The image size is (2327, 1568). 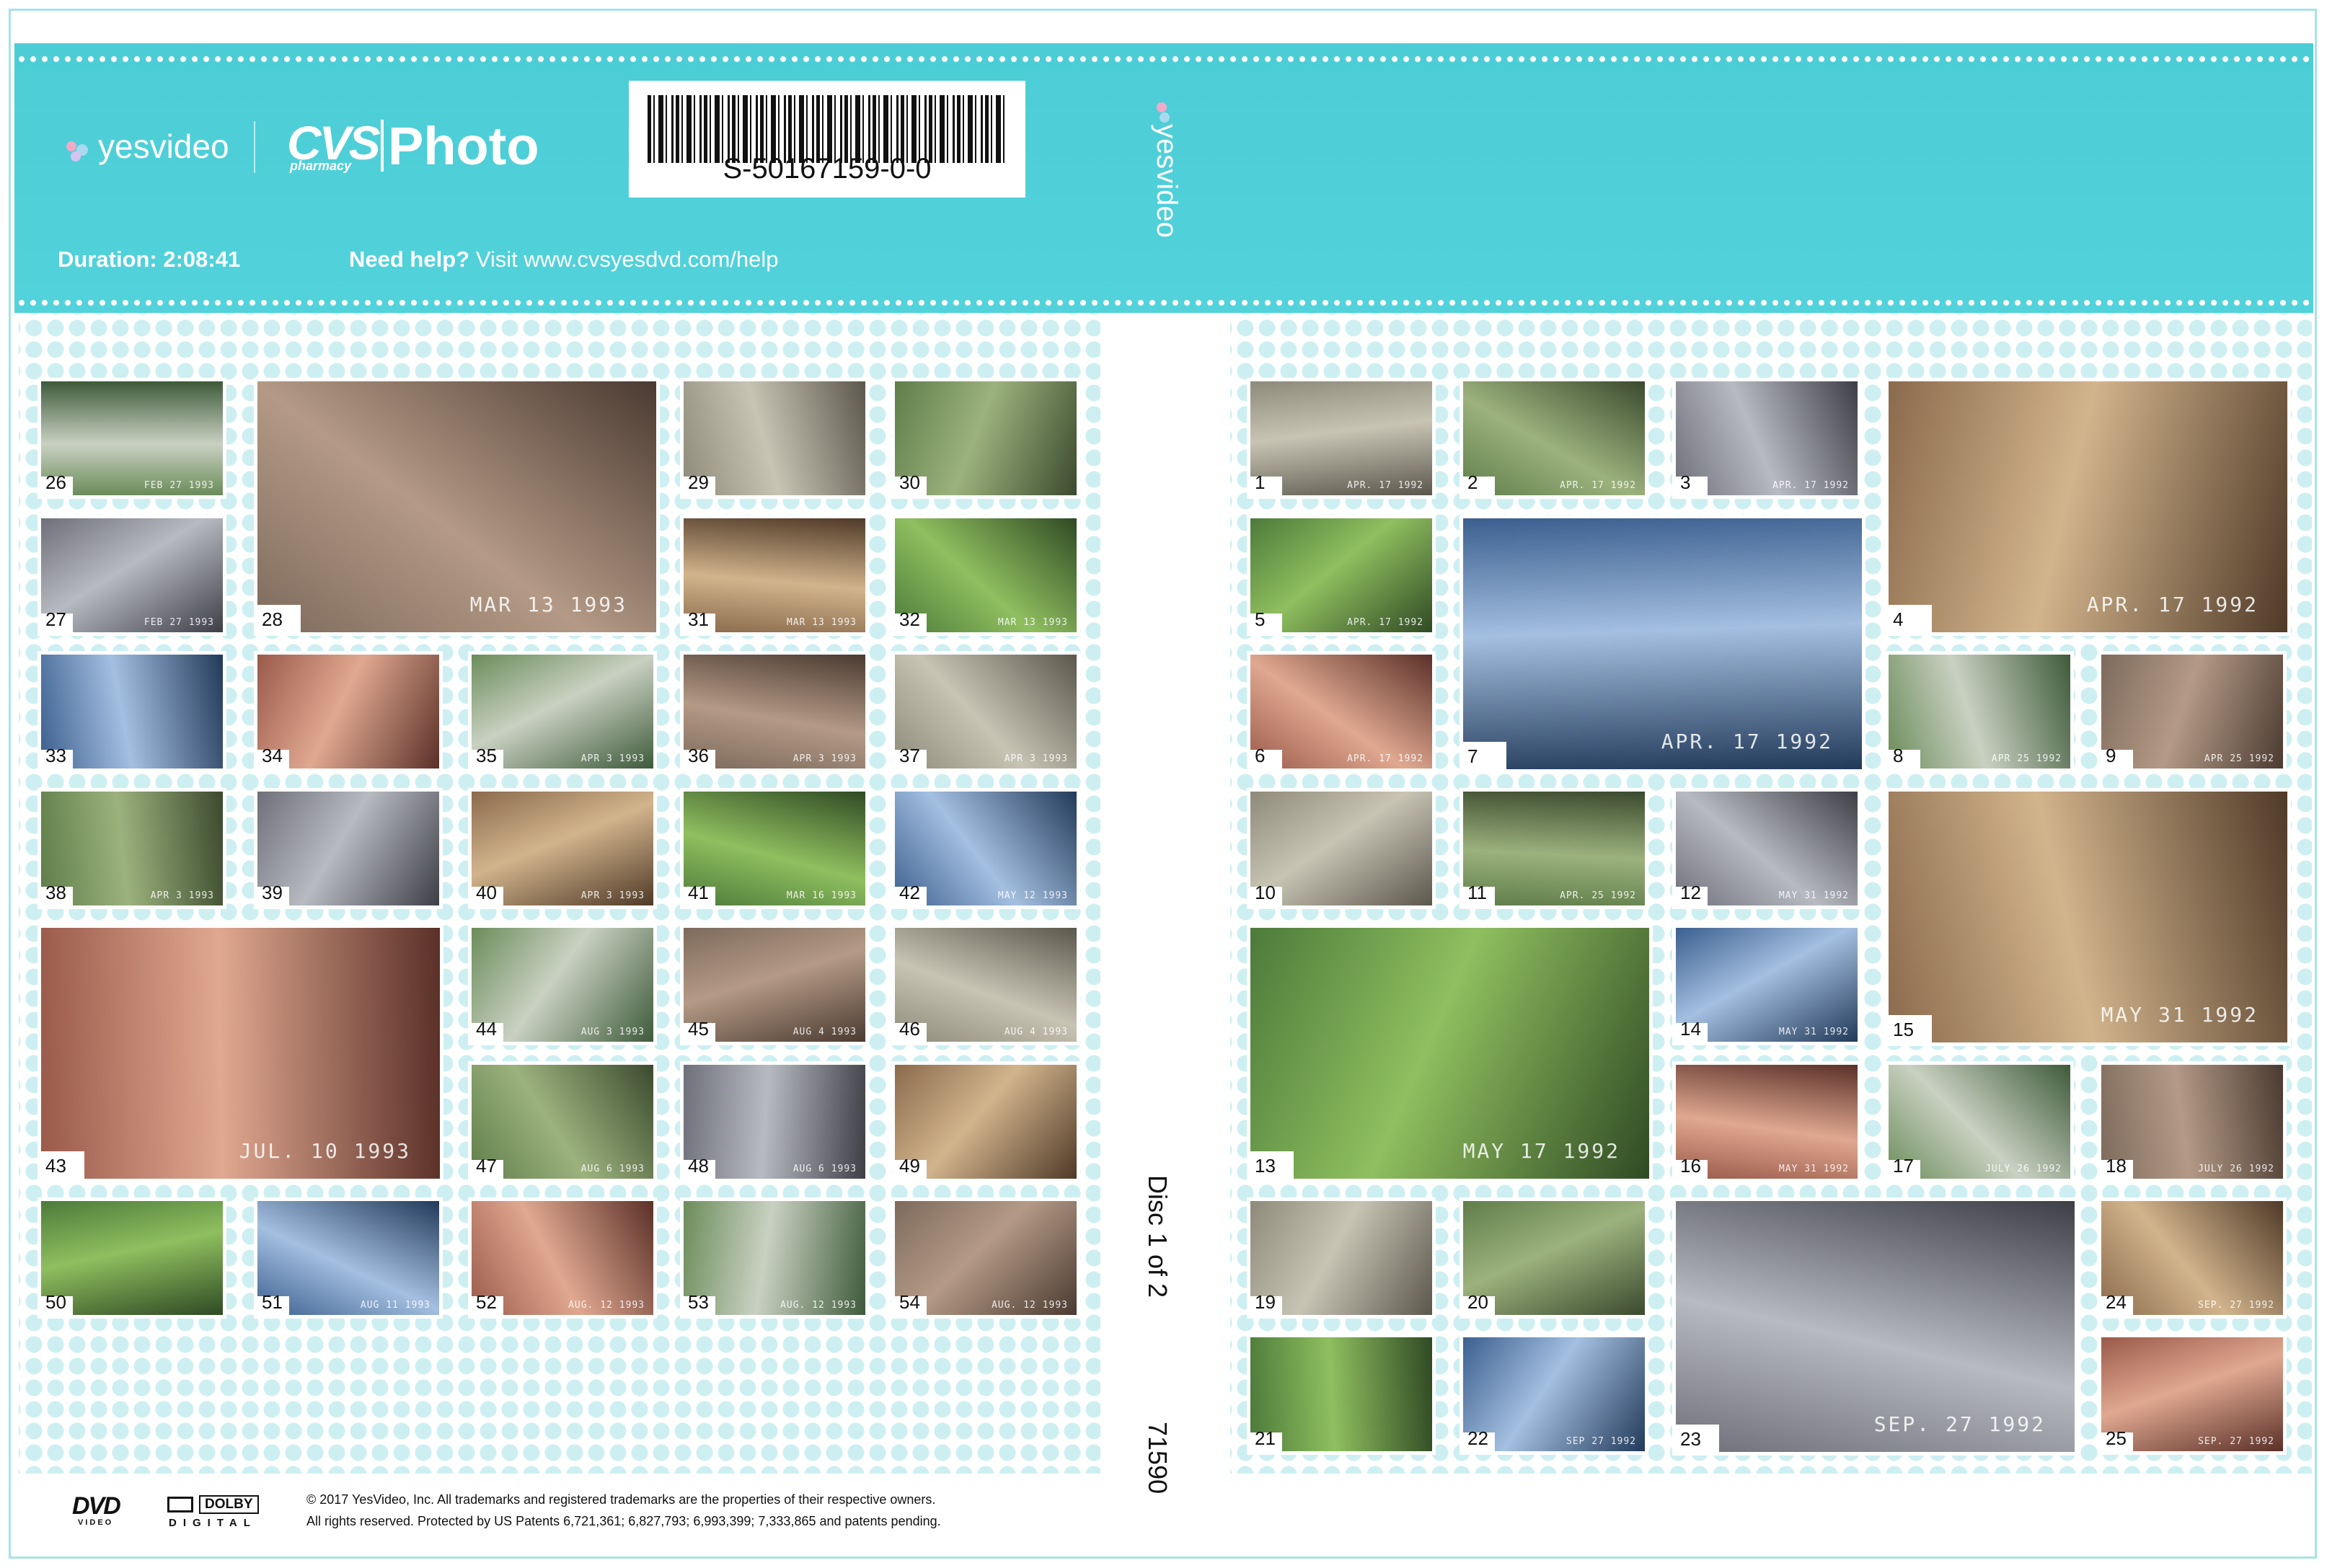 What do you see at coordinates (2116, 1166) in the screenshot?
I see `chapter-number: 18` at bounding box center [2116, 1166].